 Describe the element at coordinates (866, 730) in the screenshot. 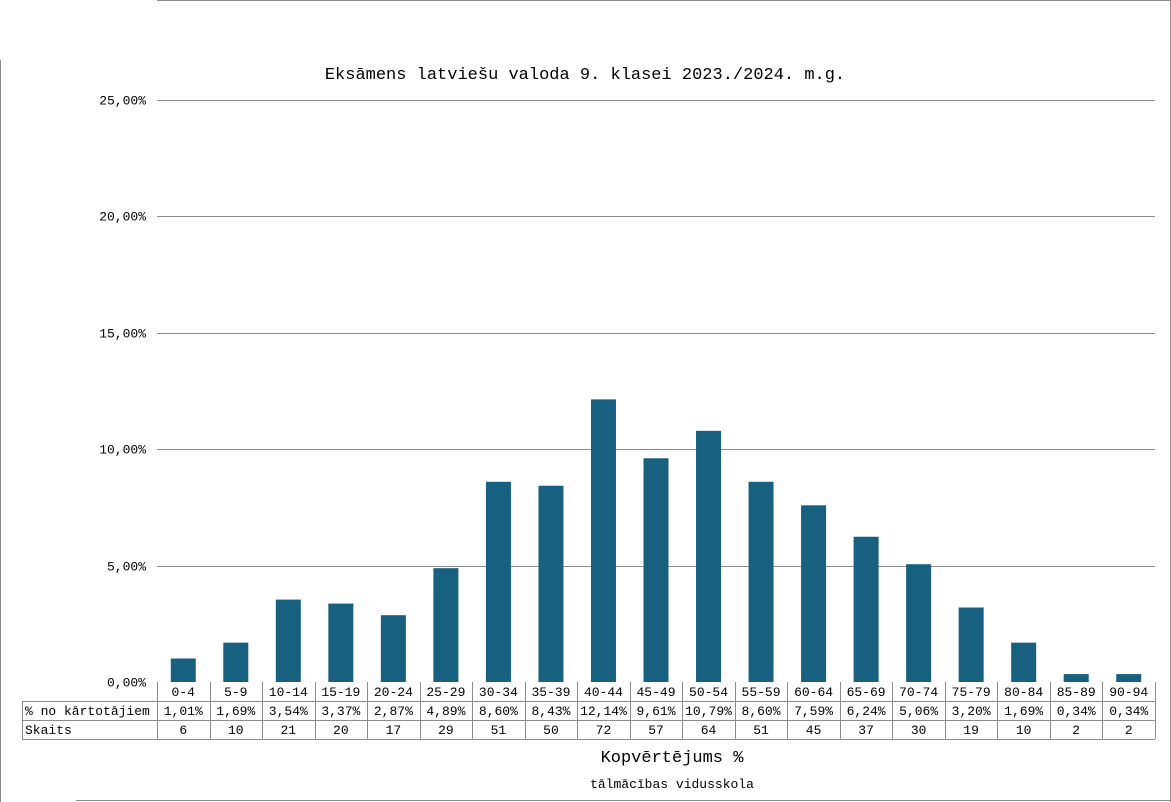

I see `table-cell: 37` at that location.